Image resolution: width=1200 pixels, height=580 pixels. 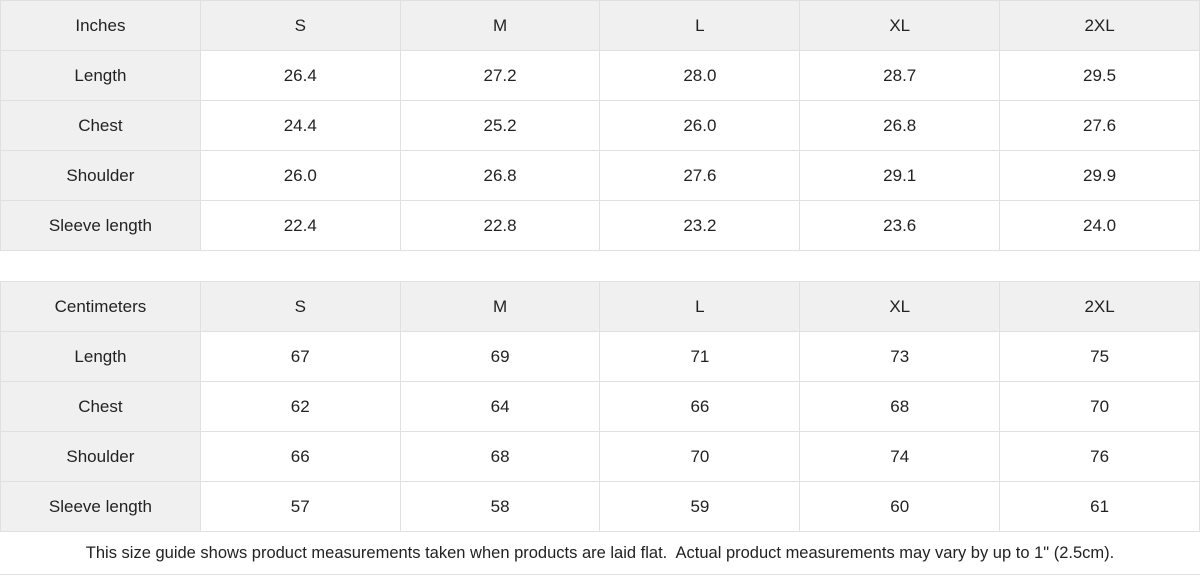 I want to click on value-cell: 73, so click(x=900, y=356).